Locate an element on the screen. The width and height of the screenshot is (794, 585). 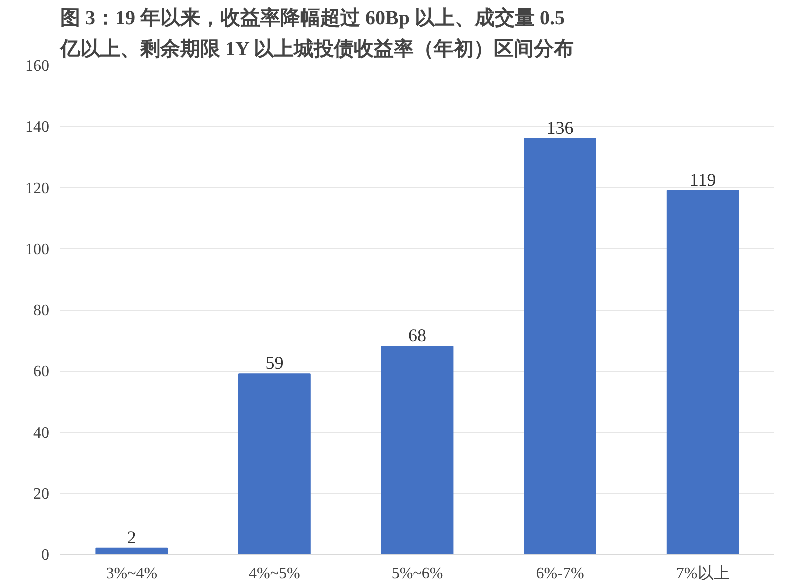
chart-title: 图 3：19 年以来，收益率降幅超过 60Bp 以上、成交量 0.5 亿以上、剩余期限 1Y 以上城投债收益率（年初）区间分布 is located at coordinates (317, 33).